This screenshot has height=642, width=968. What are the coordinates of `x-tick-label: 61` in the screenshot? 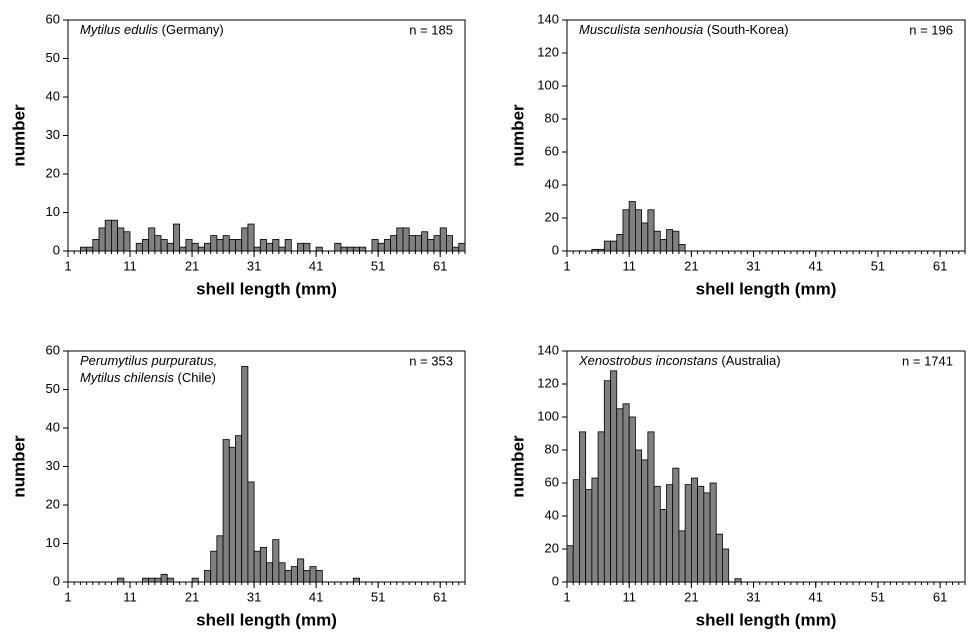 It's located at (940, 265).